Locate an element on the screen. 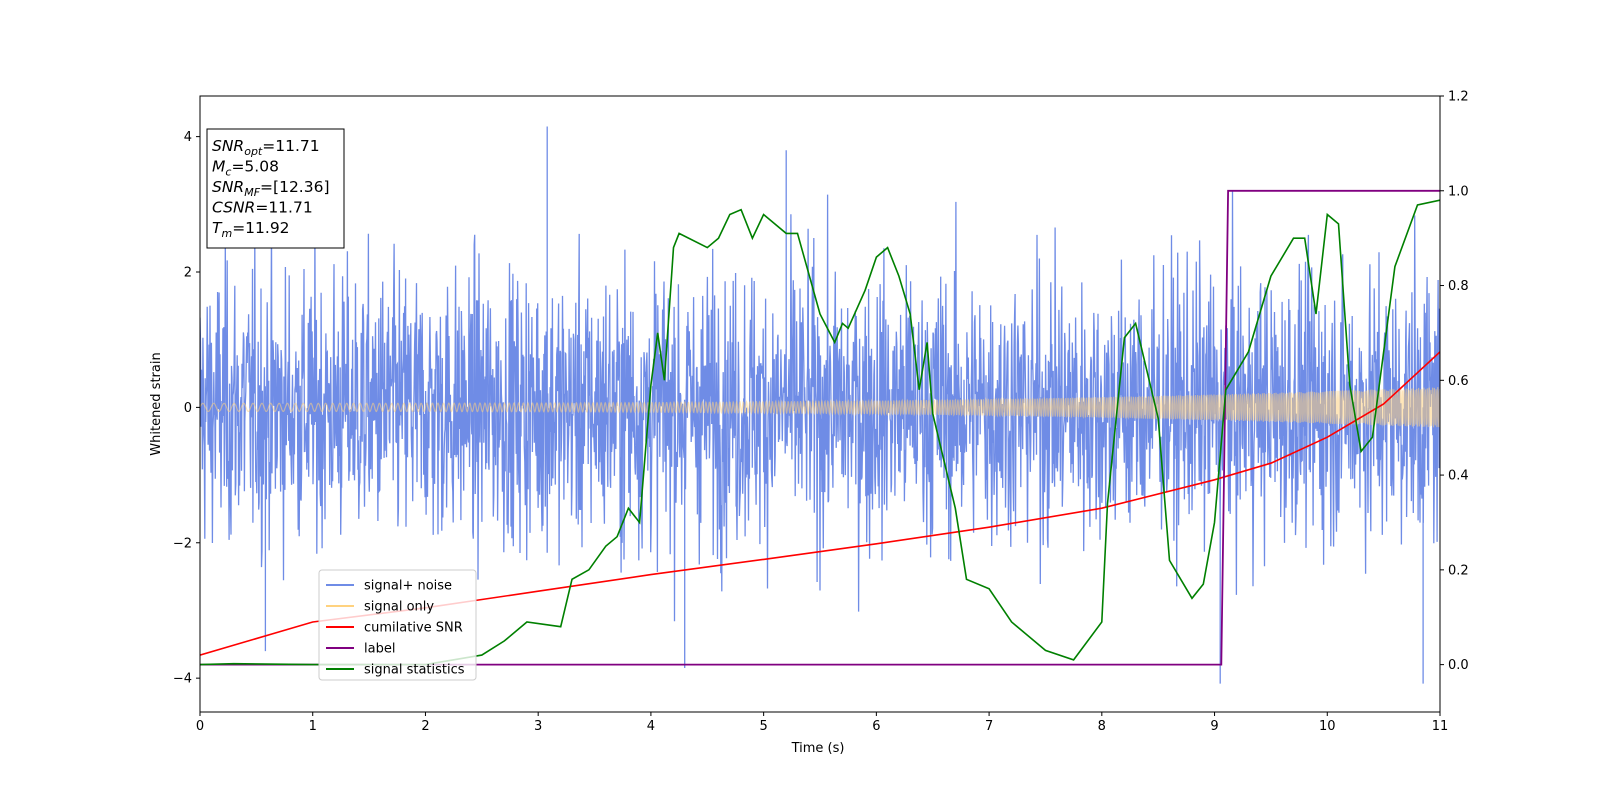  y-right-tick-label: 0.4 is located at coordinates (1458, 476).